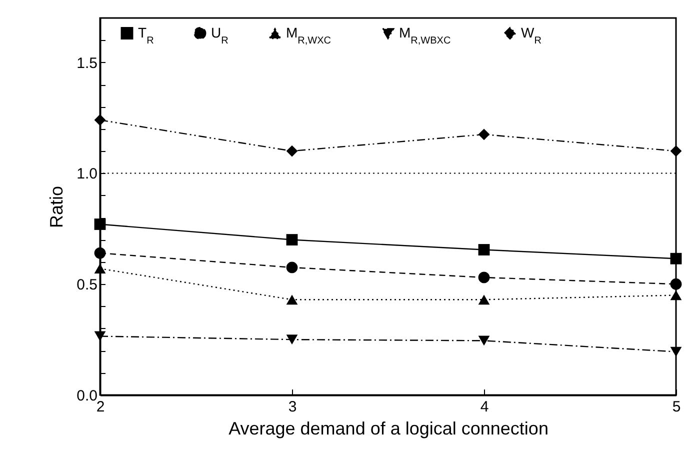  Describe the element at coordinates (100, 407) in the screenshot. I see `x-tick-label: 2` at that location.